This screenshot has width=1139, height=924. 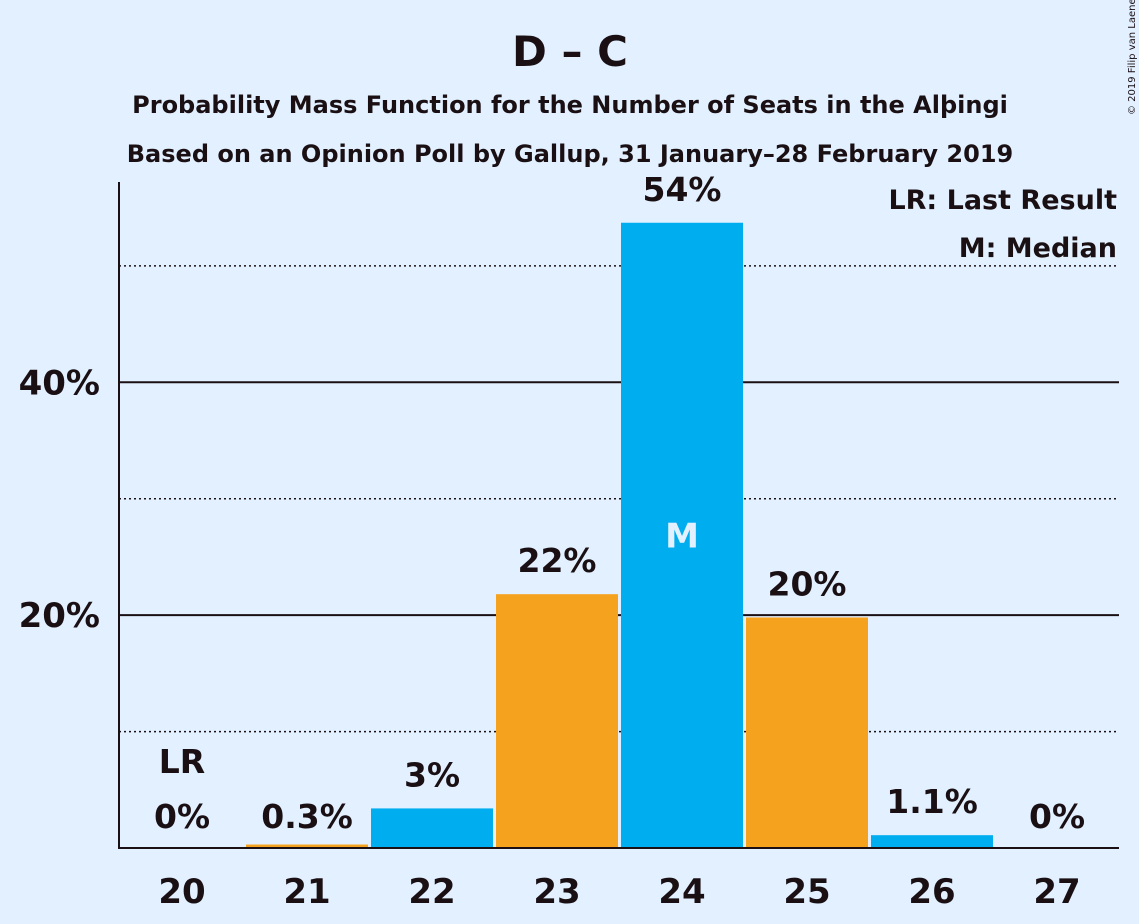 What do you see at coordinates (556, 892) in the screenshot?
I see `x-tick-label: 23` at bounding box center [556, 892].